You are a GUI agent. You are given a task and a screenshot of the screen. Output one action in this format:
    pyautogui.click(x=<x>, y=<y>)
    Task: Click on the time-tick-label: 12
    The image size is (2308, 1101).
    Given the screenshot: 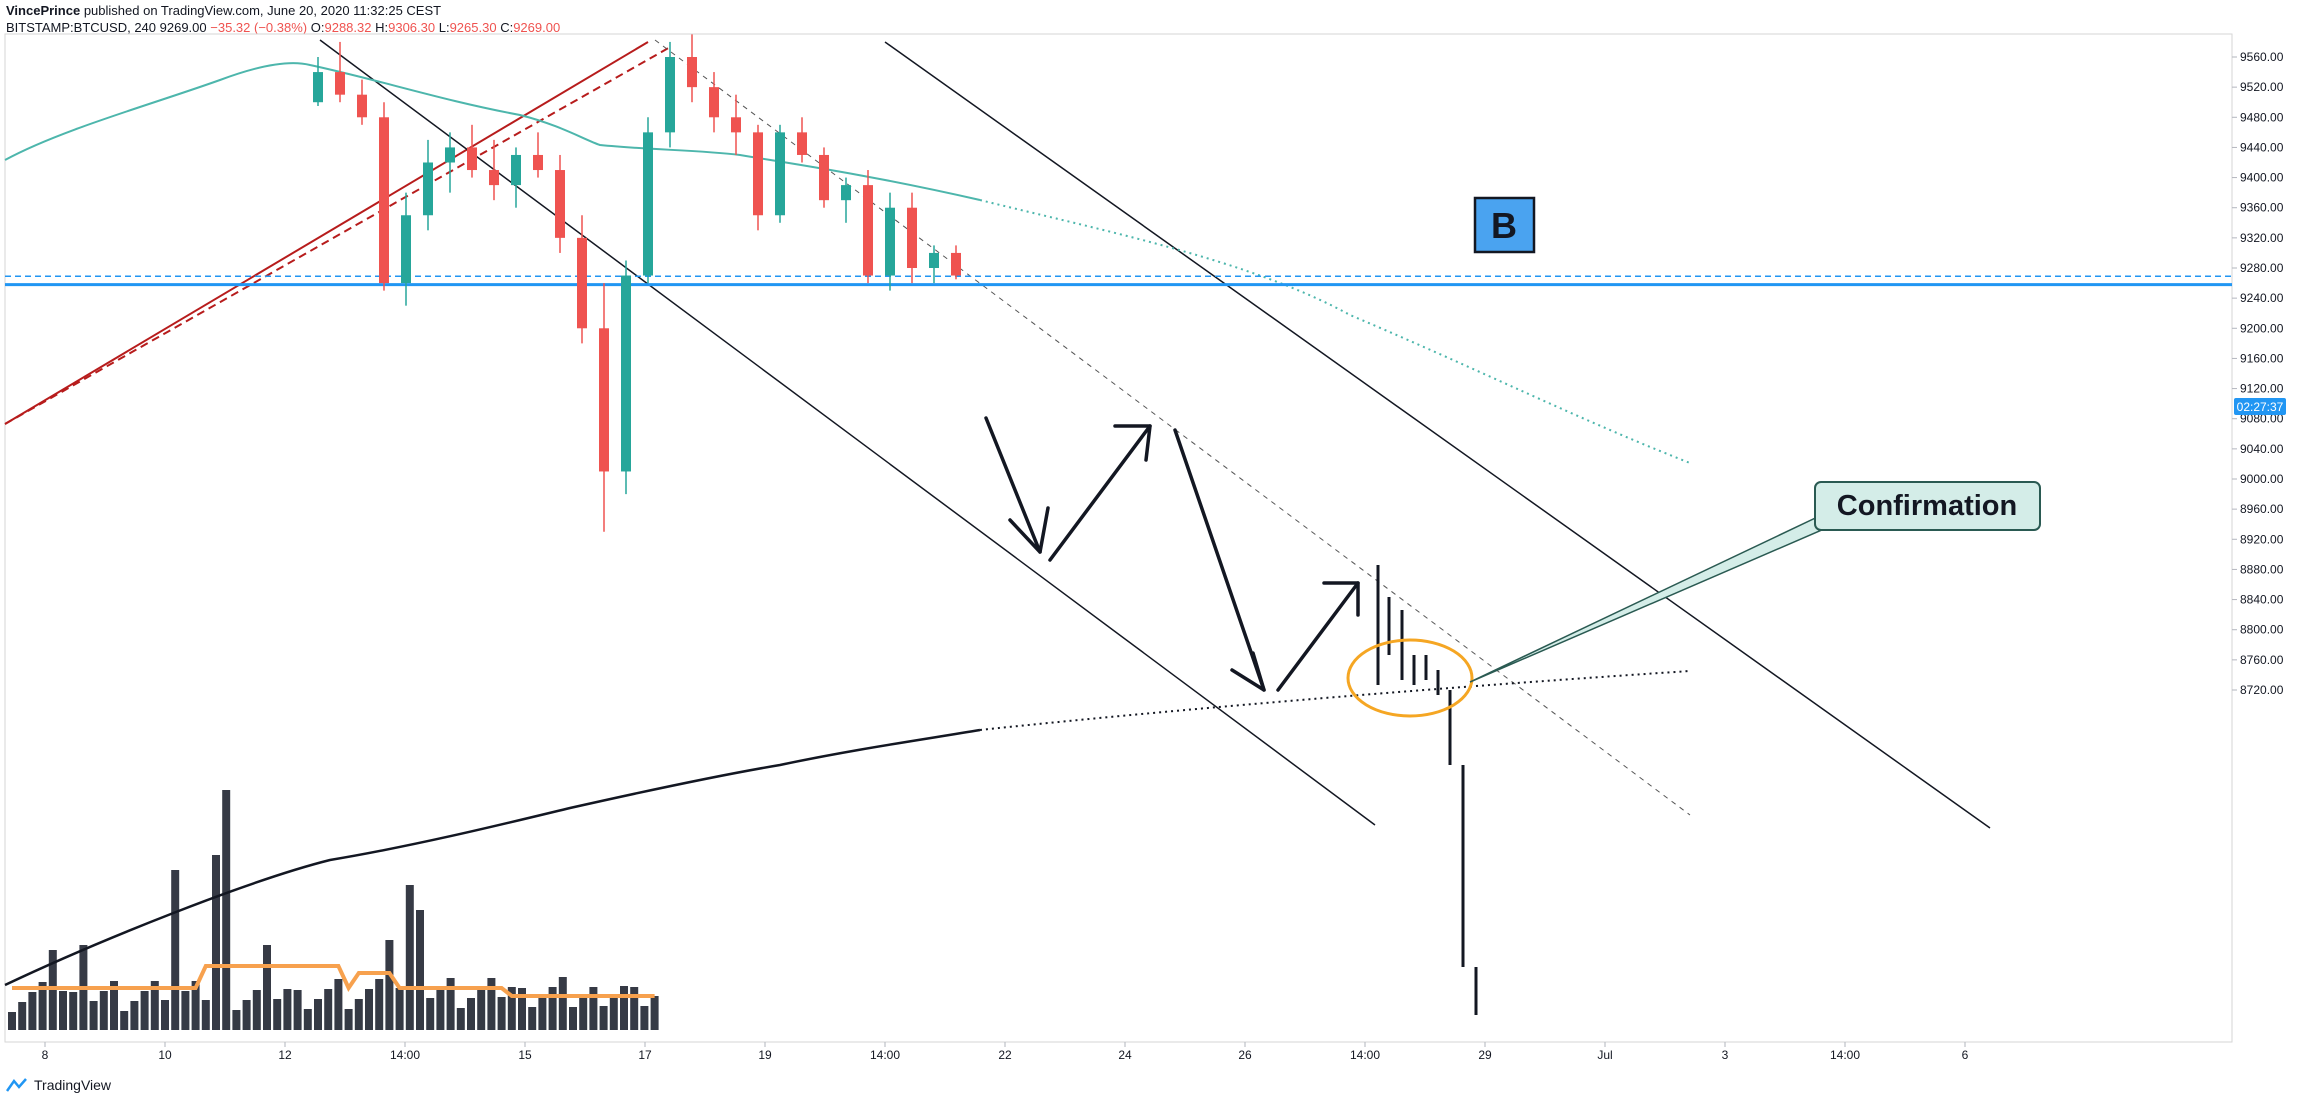 What is the action you would take?
    pyautogui.click(x=285, y=1055)
    